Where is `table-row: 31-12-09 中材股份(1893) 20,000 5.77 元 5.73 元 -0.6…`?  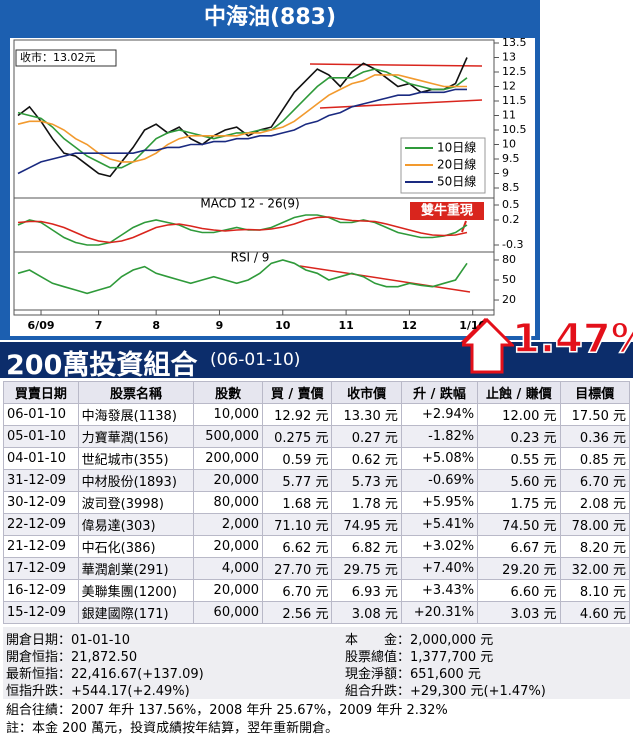 table-row: 31-12-09 中材股份(1893) 20,000 5.77 元 5.73 元 -0.6… is located at coordinates (317, 480).